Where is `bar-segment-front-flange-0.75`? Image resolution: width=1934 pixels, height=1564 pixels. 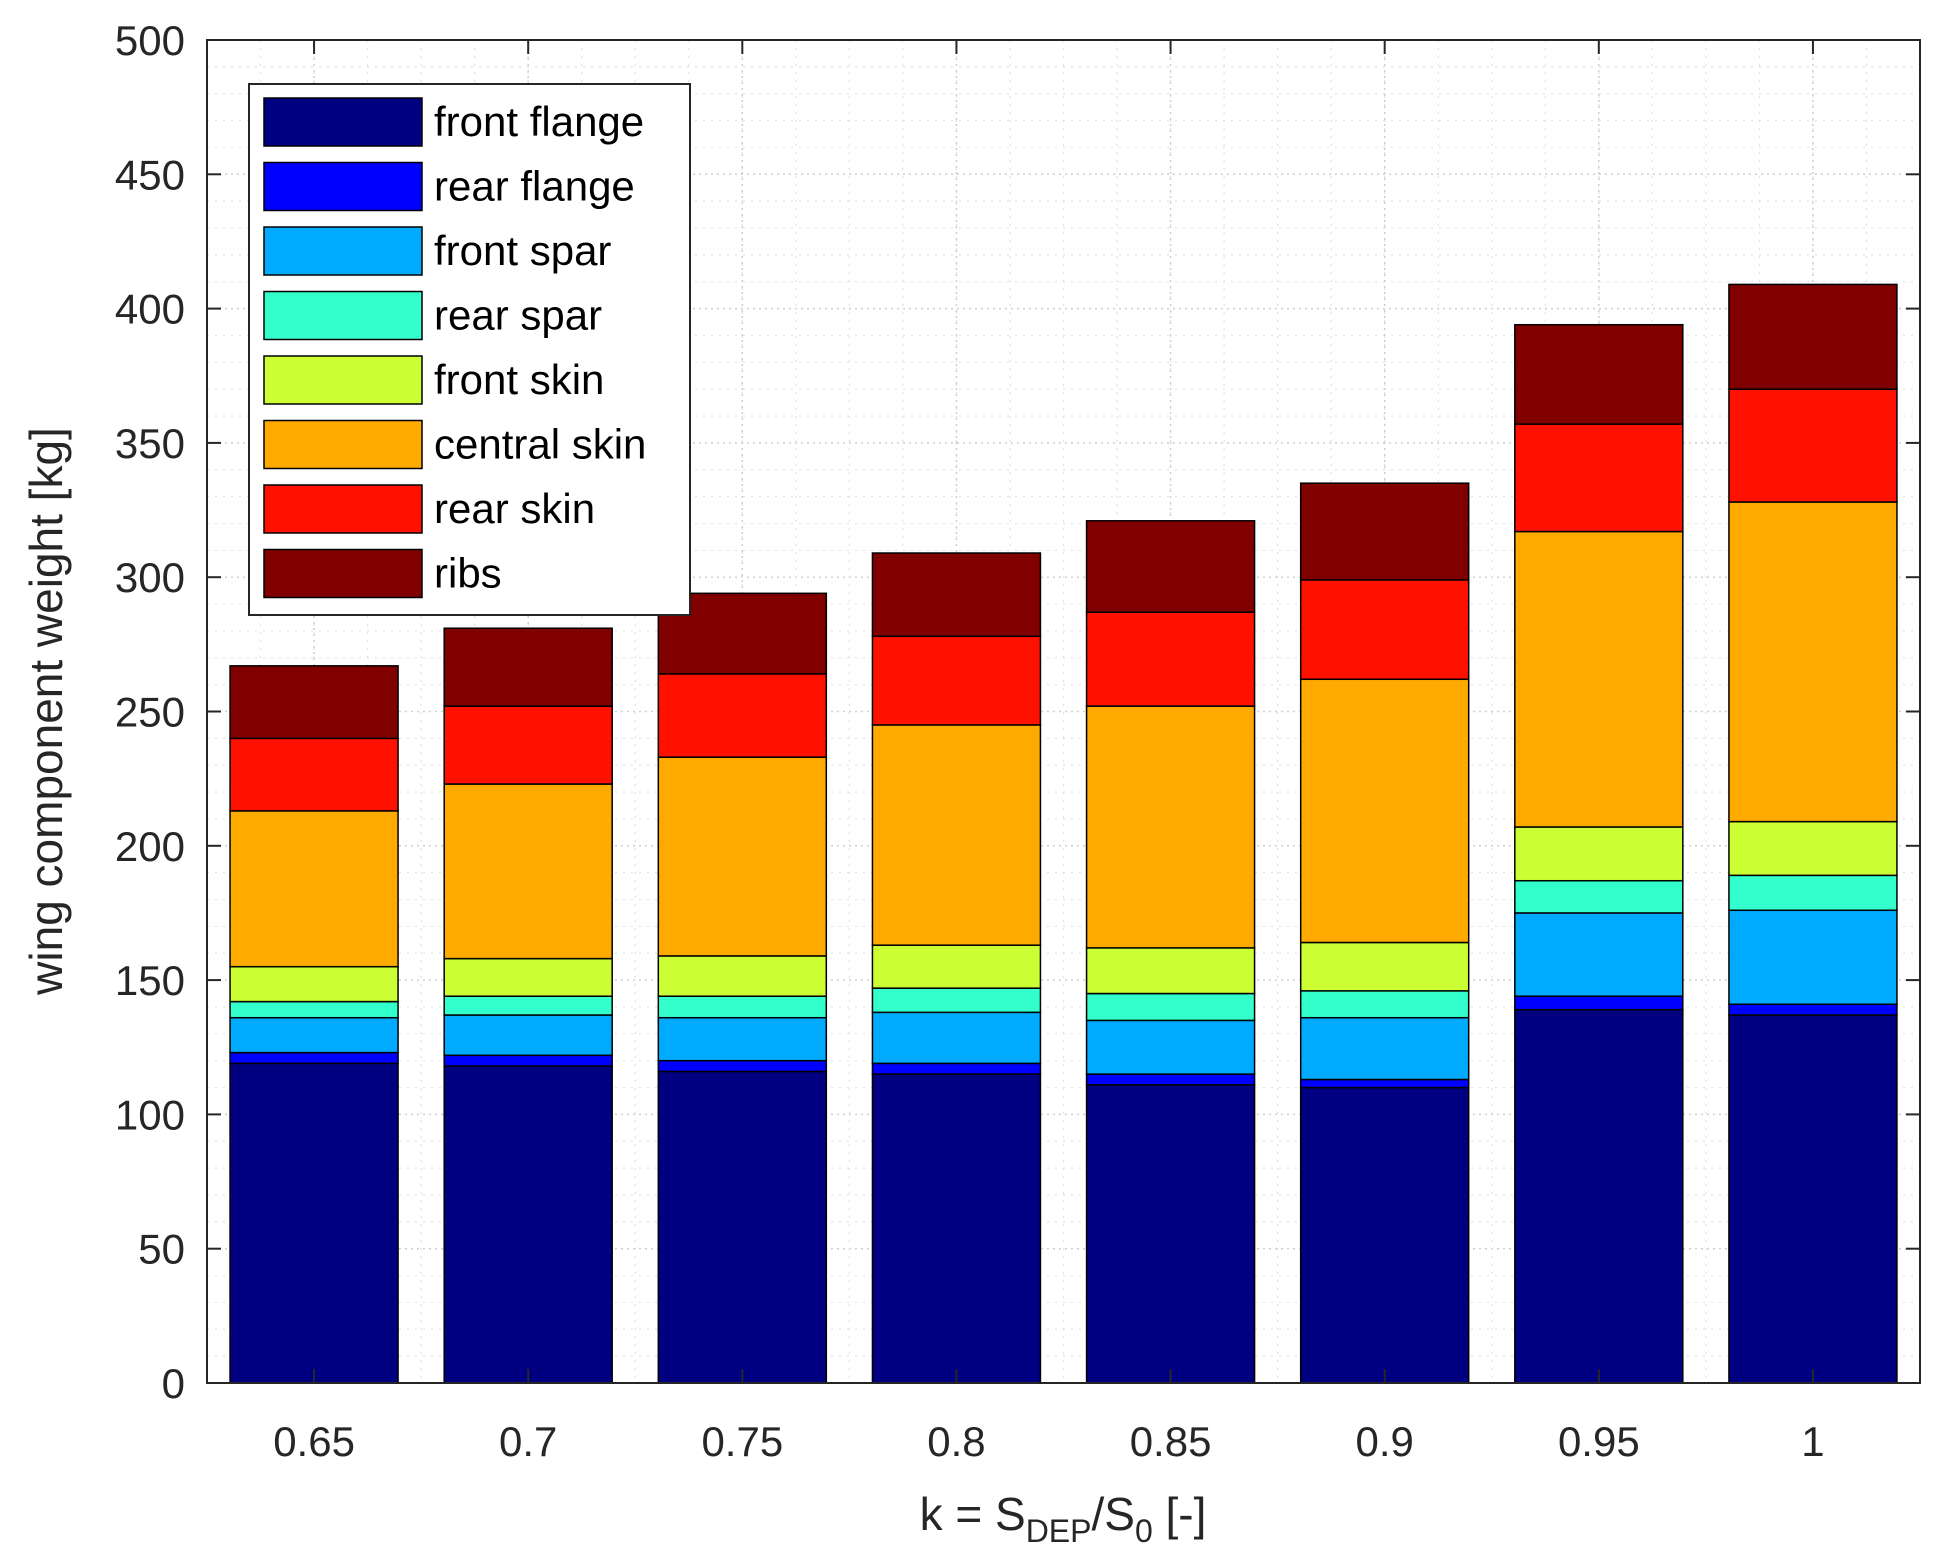
bar-segment-front-flange-0.75 is located at coordinates (742, 1227).